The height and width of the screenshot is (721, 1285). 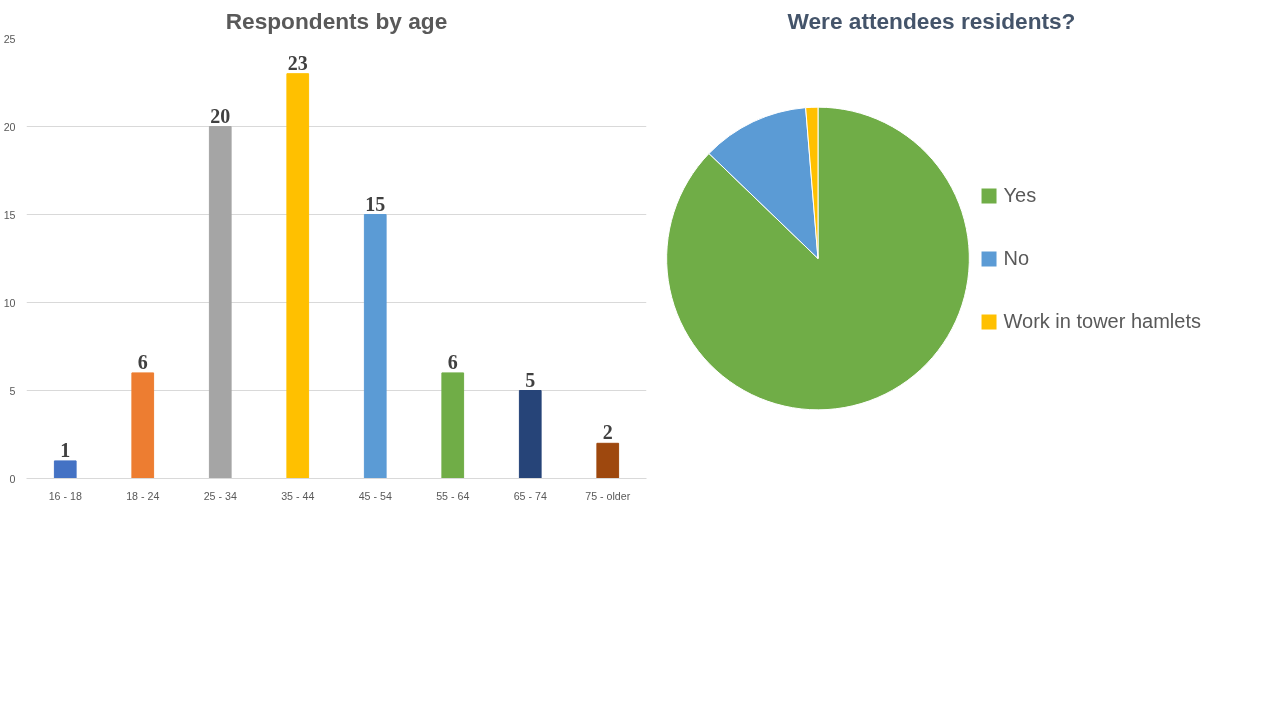 What do you see at coordinates (530, 495) in the screenshot?
I see `x-tick-label: 65 - 74` at bounding box center [530, 495].